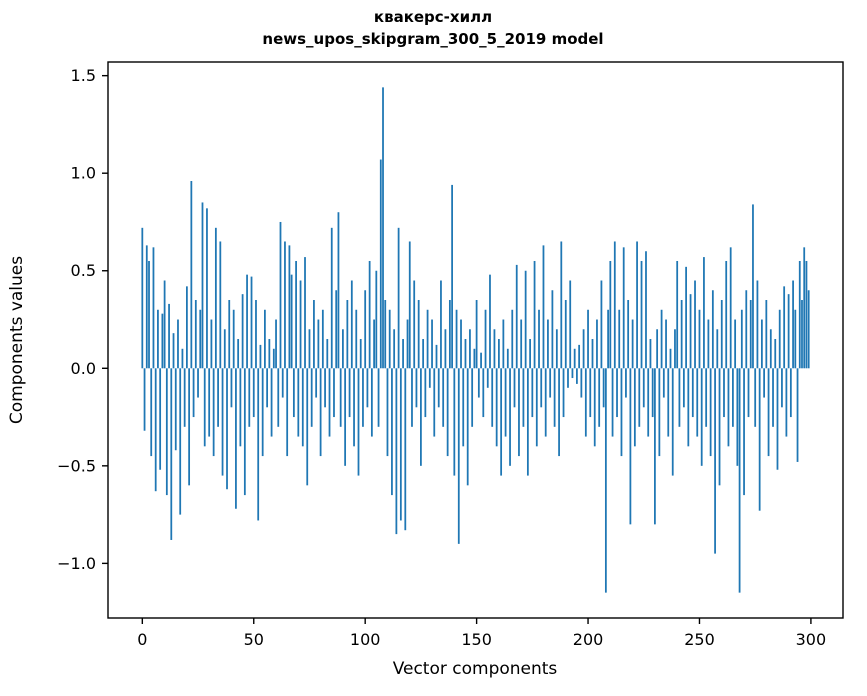 This screenshot has height=696, width=867. What do you see at coordinates (433, 17) in the screenshot?
I see `chart-title: квакерс-хилл` at bounding box center [433, 17].